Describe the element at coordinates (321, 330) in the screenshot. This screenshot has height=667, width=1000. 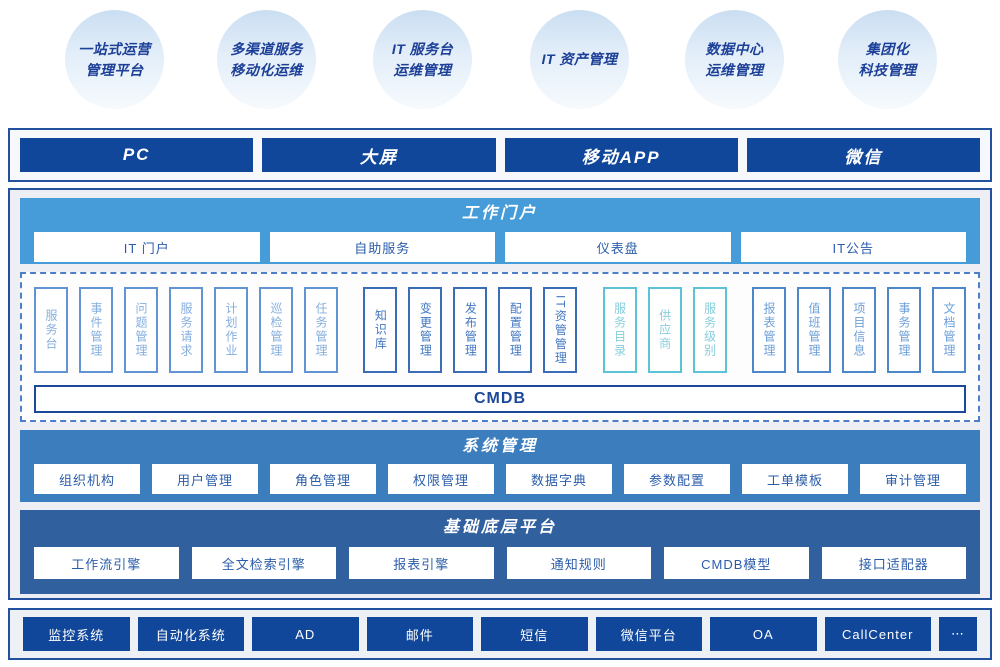
I see `module-task-mgmt: 任务管理` at that location.